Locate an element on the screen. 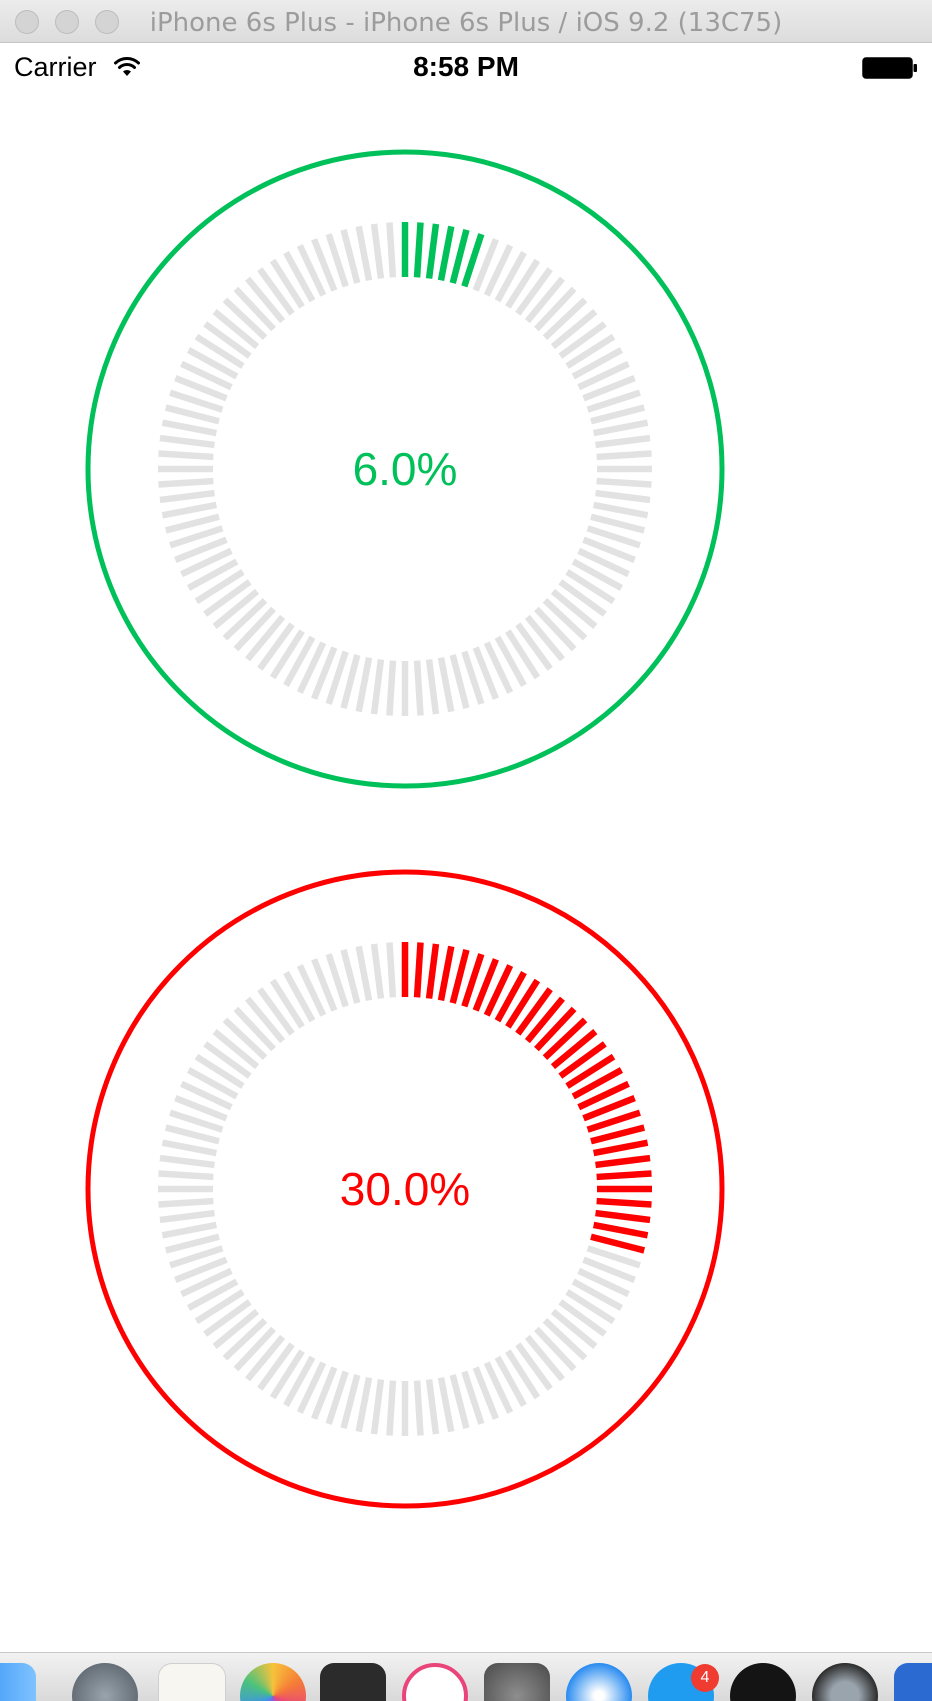 The height and width of the screenshot is (1701, 932). macos-dock is located at coordinates (466, 1676).